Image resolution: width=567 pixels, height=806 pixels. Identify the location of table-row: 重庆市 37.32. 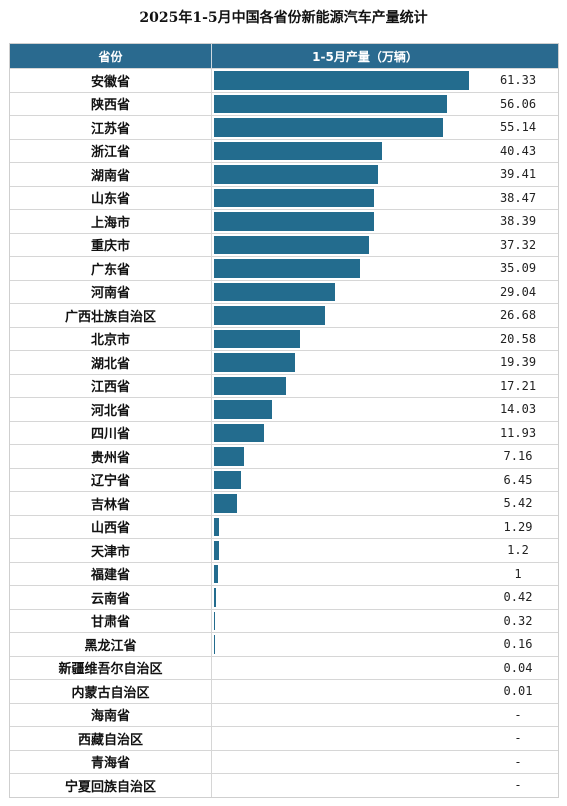
(284, 244).